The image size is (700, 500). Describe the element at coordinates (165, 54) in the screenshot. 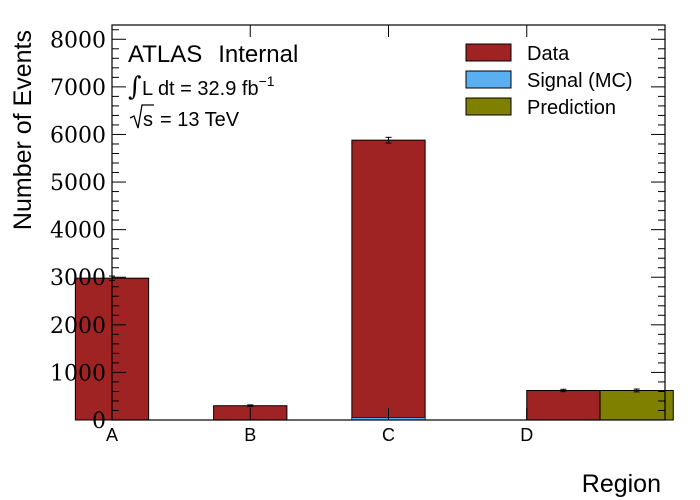

I see `experiment-name: ATLAS` at that location.